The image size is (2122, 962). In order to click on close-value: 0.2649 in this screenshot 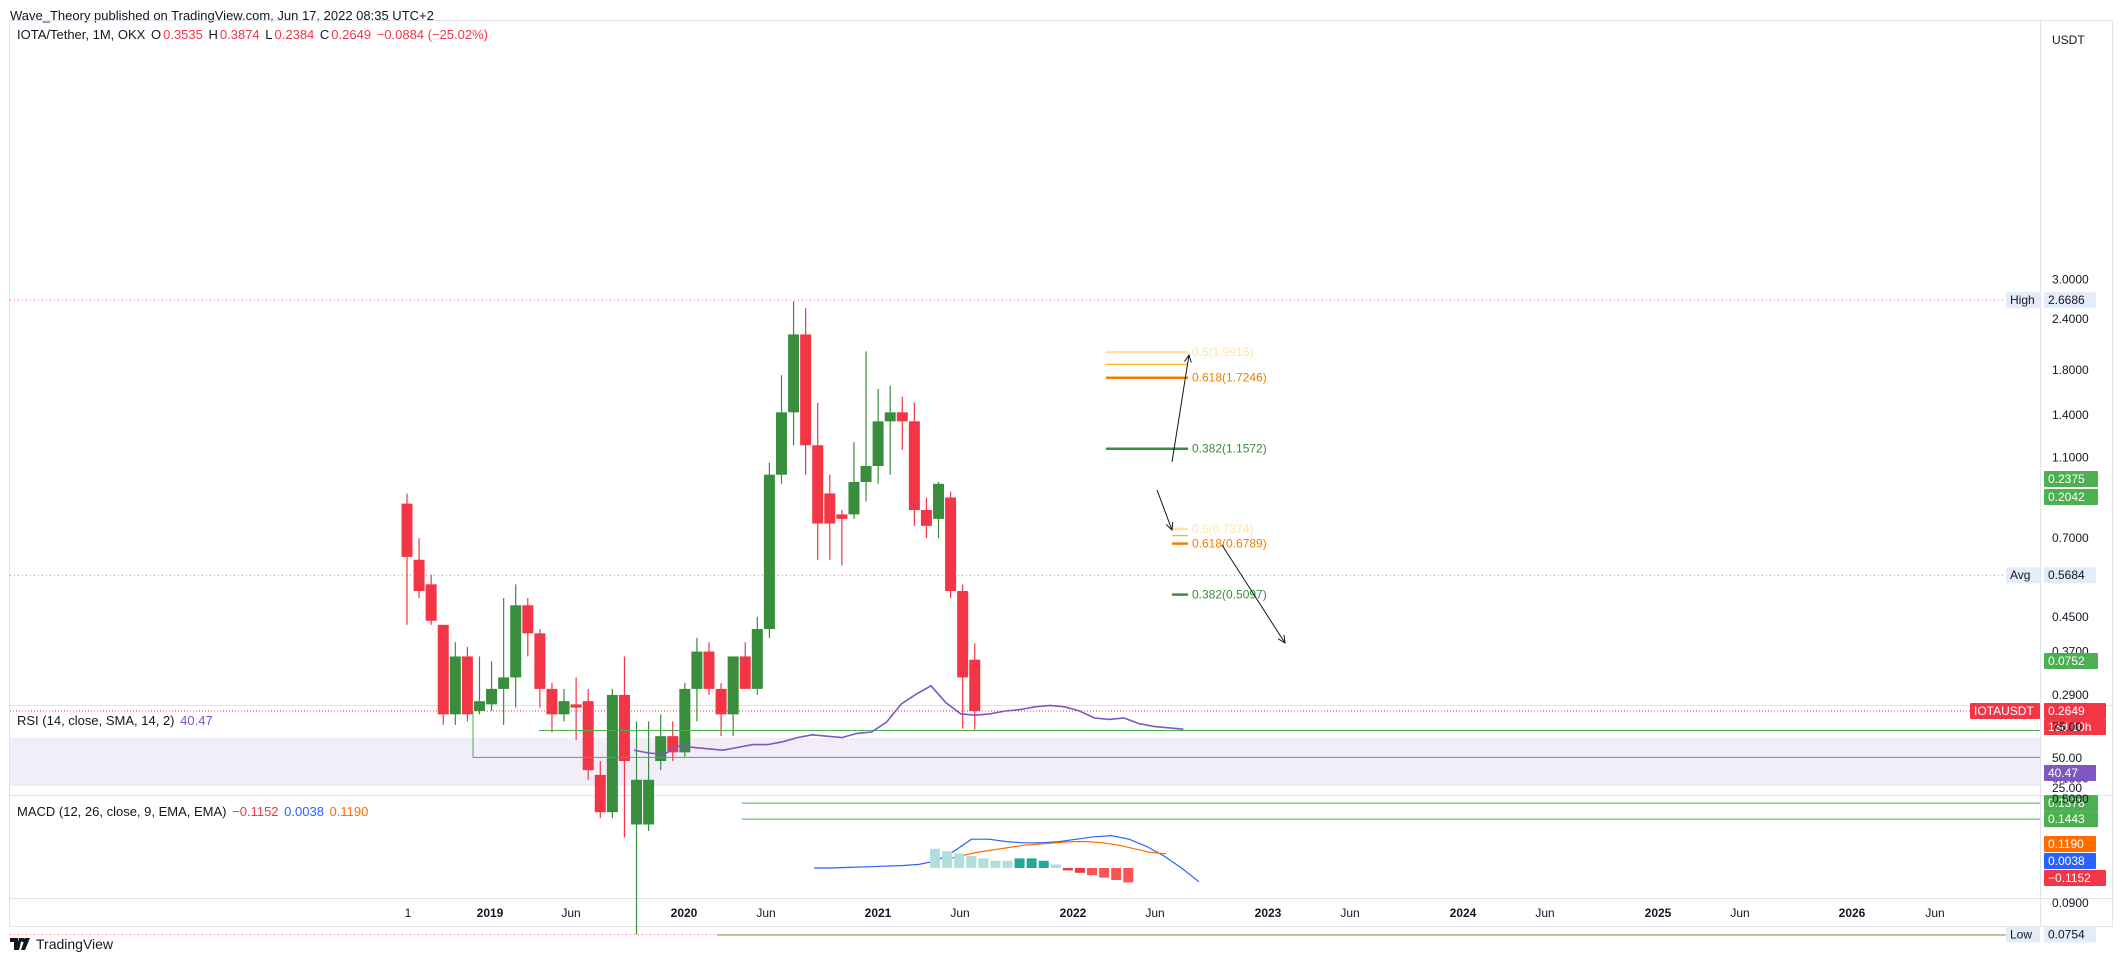, I will do `click(351, 34)`.